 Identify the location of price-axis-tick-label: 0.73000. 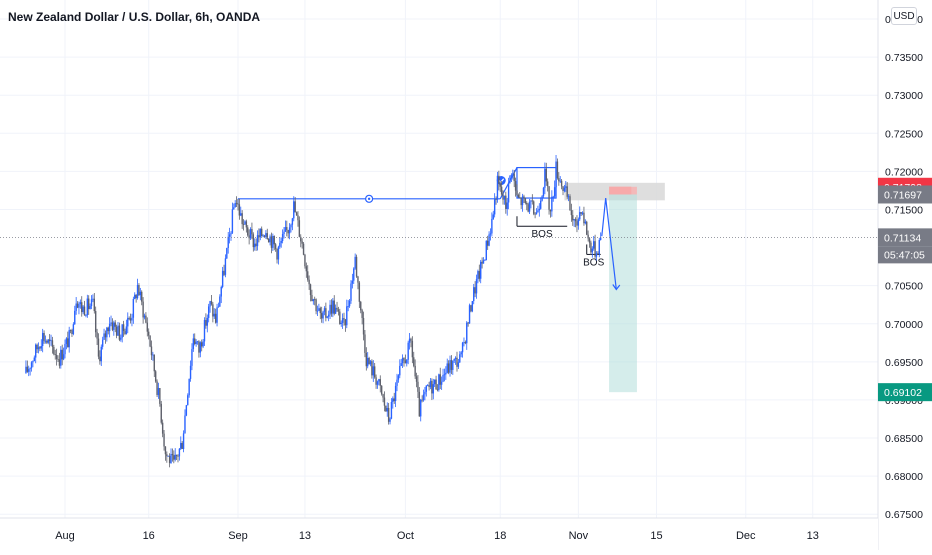
(904, 96).